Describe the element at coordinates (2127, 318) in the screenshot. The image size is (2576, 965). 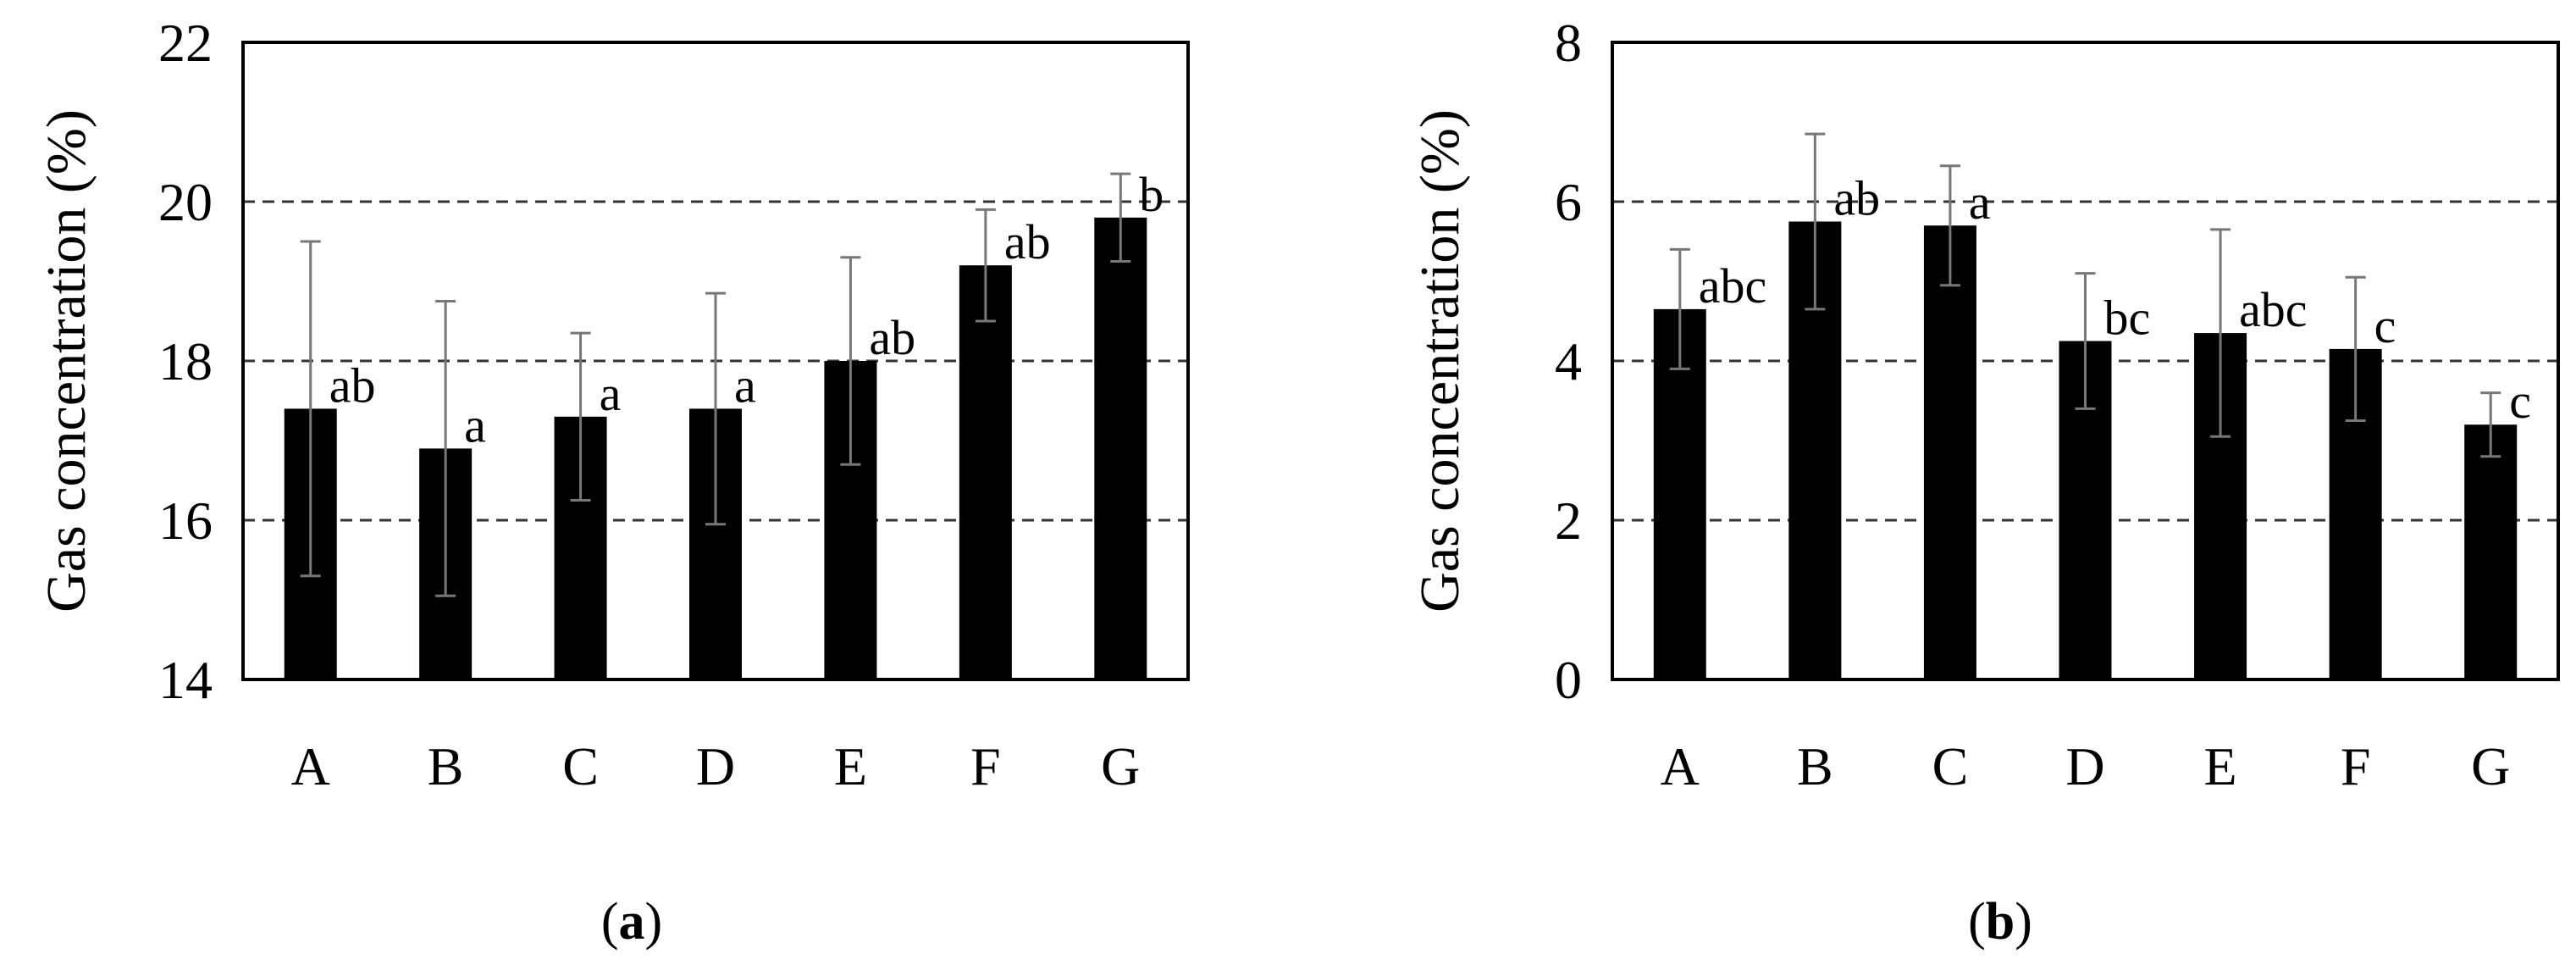
I see `significance-letter: bc` at that location.